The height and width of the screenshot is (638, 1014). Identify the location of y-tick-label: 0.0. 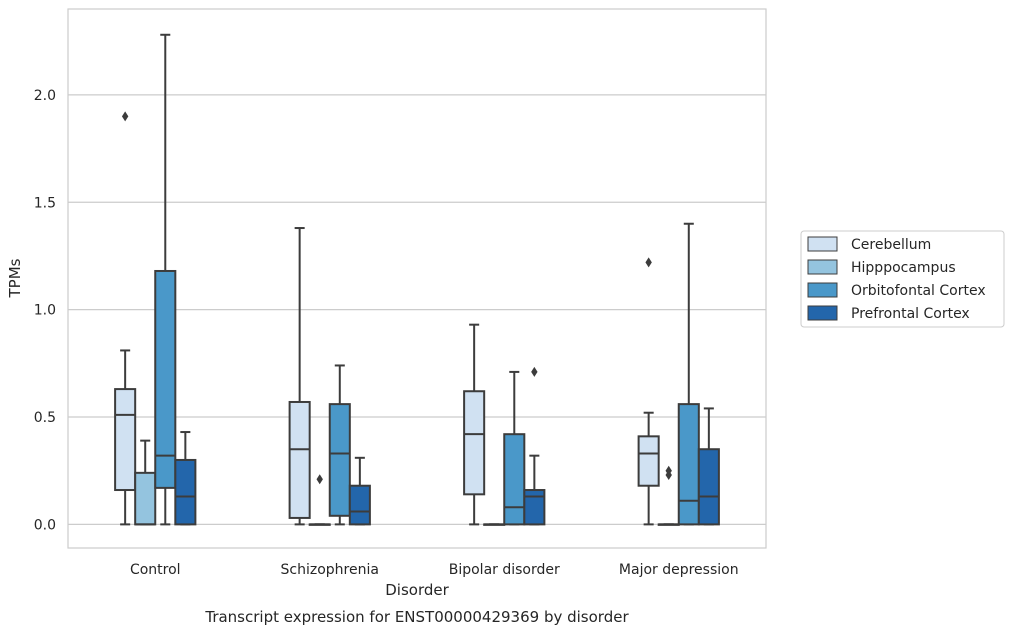
(45, 525).